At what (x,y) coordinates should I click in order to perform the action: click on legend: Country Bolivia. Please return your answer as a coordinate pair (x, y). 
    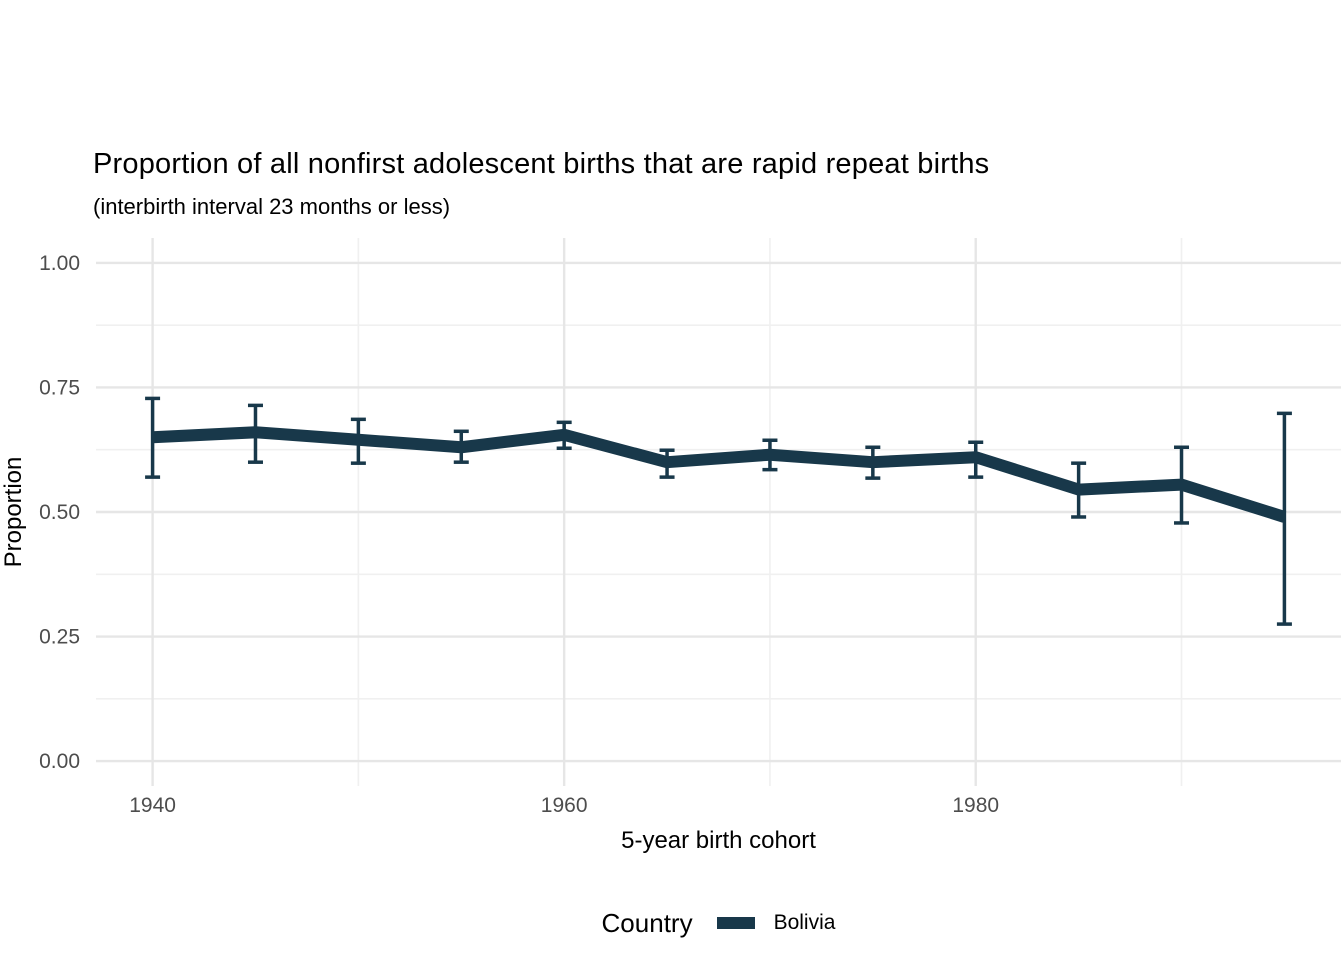
    Looking at the image, I should click on (718, 923).